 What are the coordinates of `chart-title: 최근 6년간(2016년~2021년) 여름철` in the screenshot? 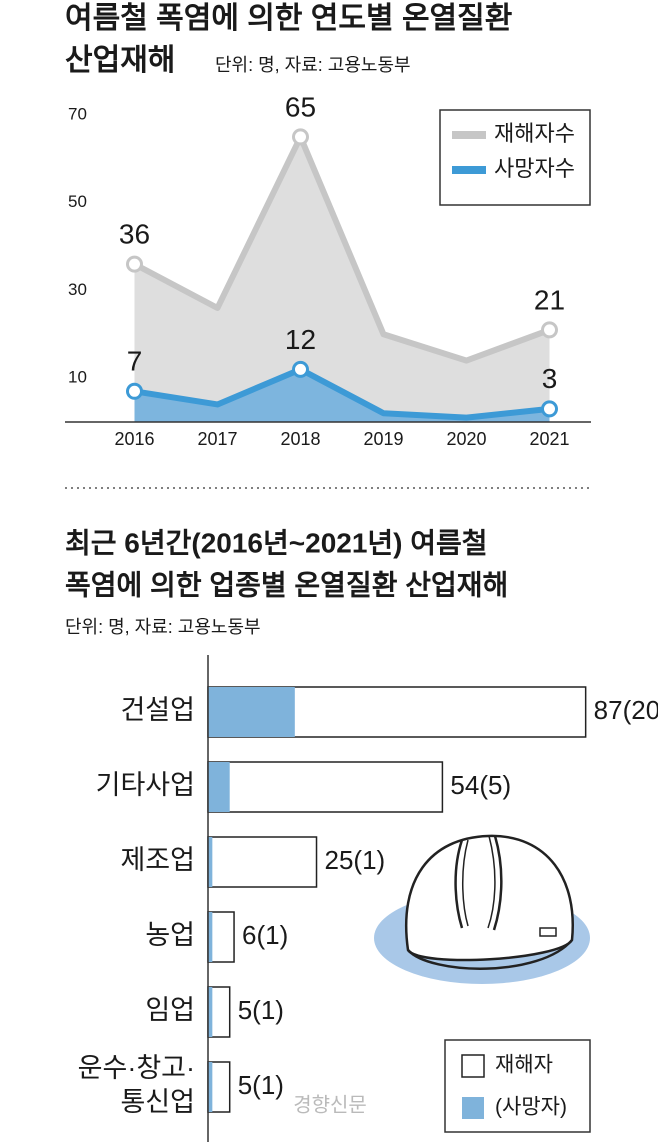 It's located at (276, 542).